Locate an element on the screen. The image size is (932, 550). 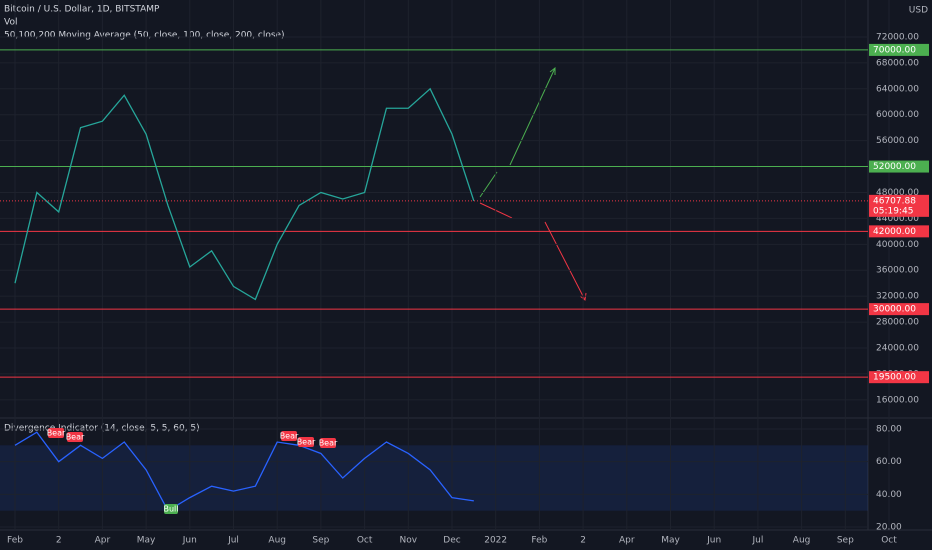
series-line is located at coordinates (244, 471).